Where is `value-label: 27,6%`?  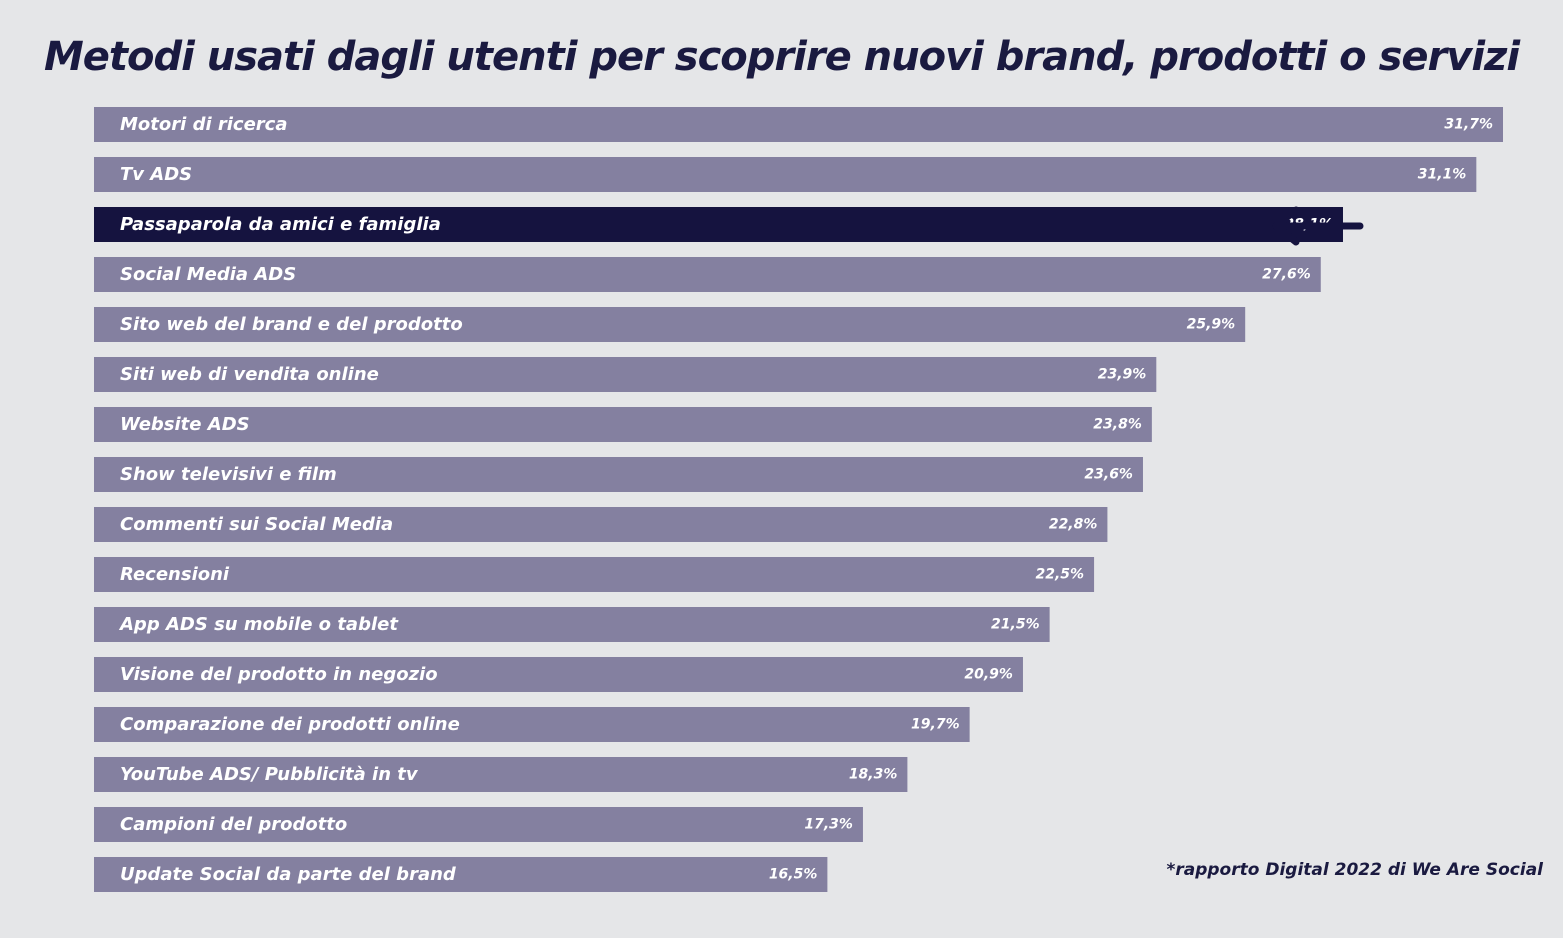
value-label: 27,6% is located at coordinates (1286, 275).